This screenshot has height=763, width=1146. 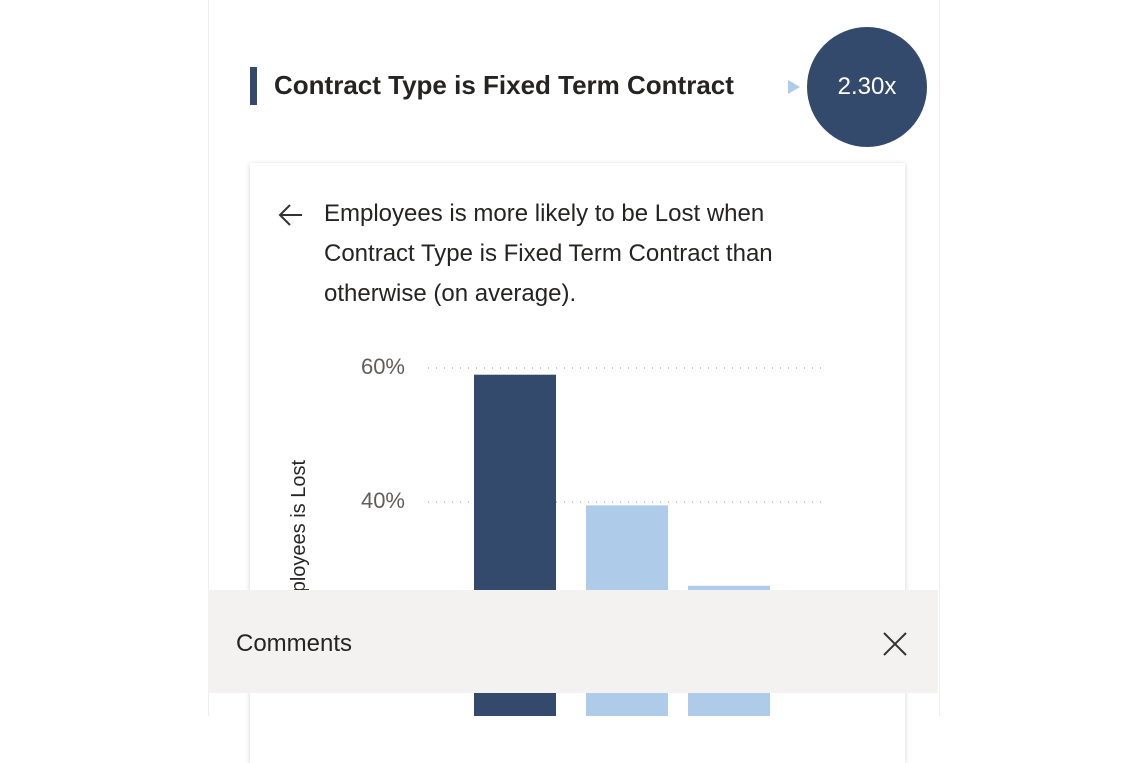 I want to click on comments-pane: Comments, so click(x=573, y=641).